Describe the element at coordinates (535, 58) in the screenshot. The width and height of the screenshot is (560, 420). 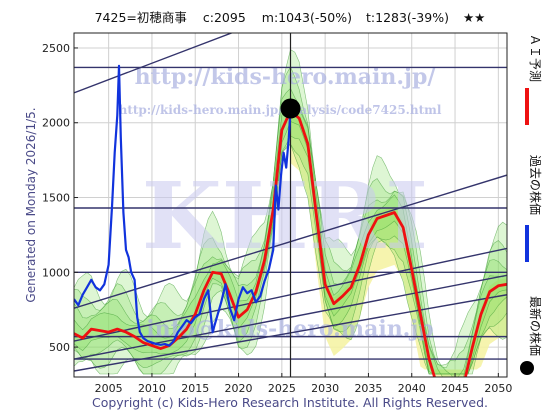
I see `legend-ai-label: ＡＩ予測` at that location.